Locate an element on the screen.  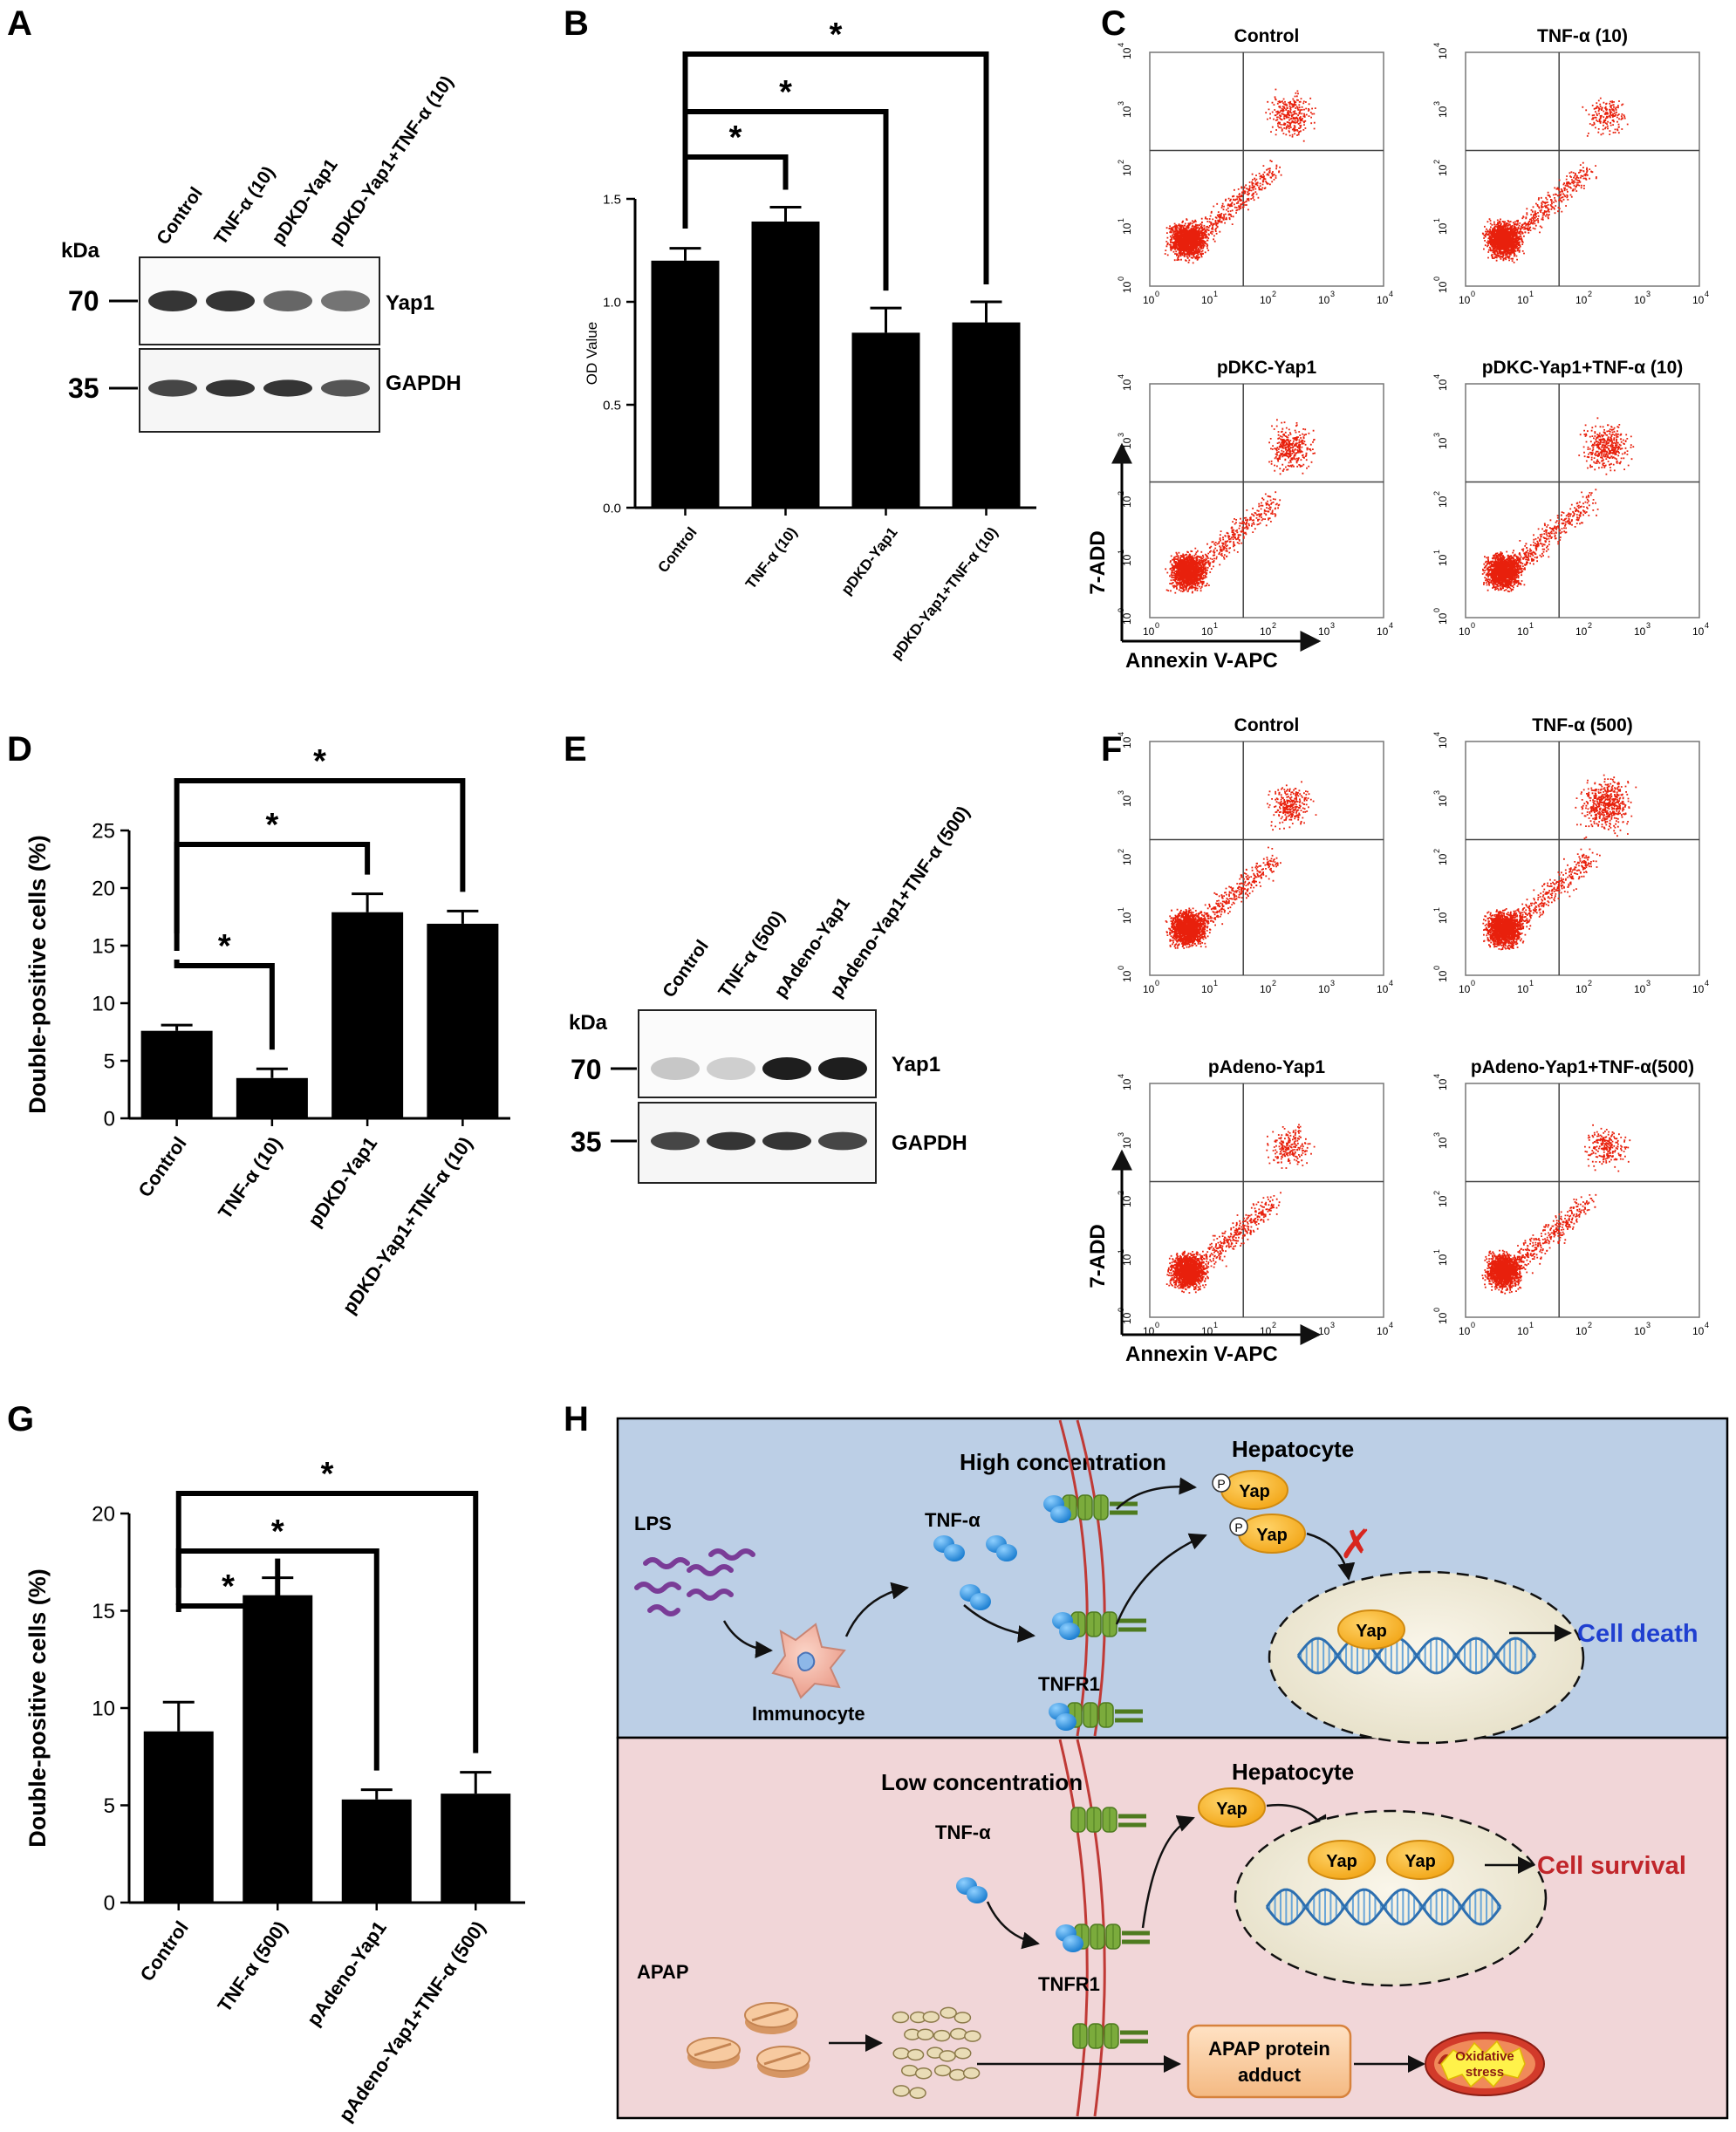
plot-title: Control is located at coordinates (1267, 725).